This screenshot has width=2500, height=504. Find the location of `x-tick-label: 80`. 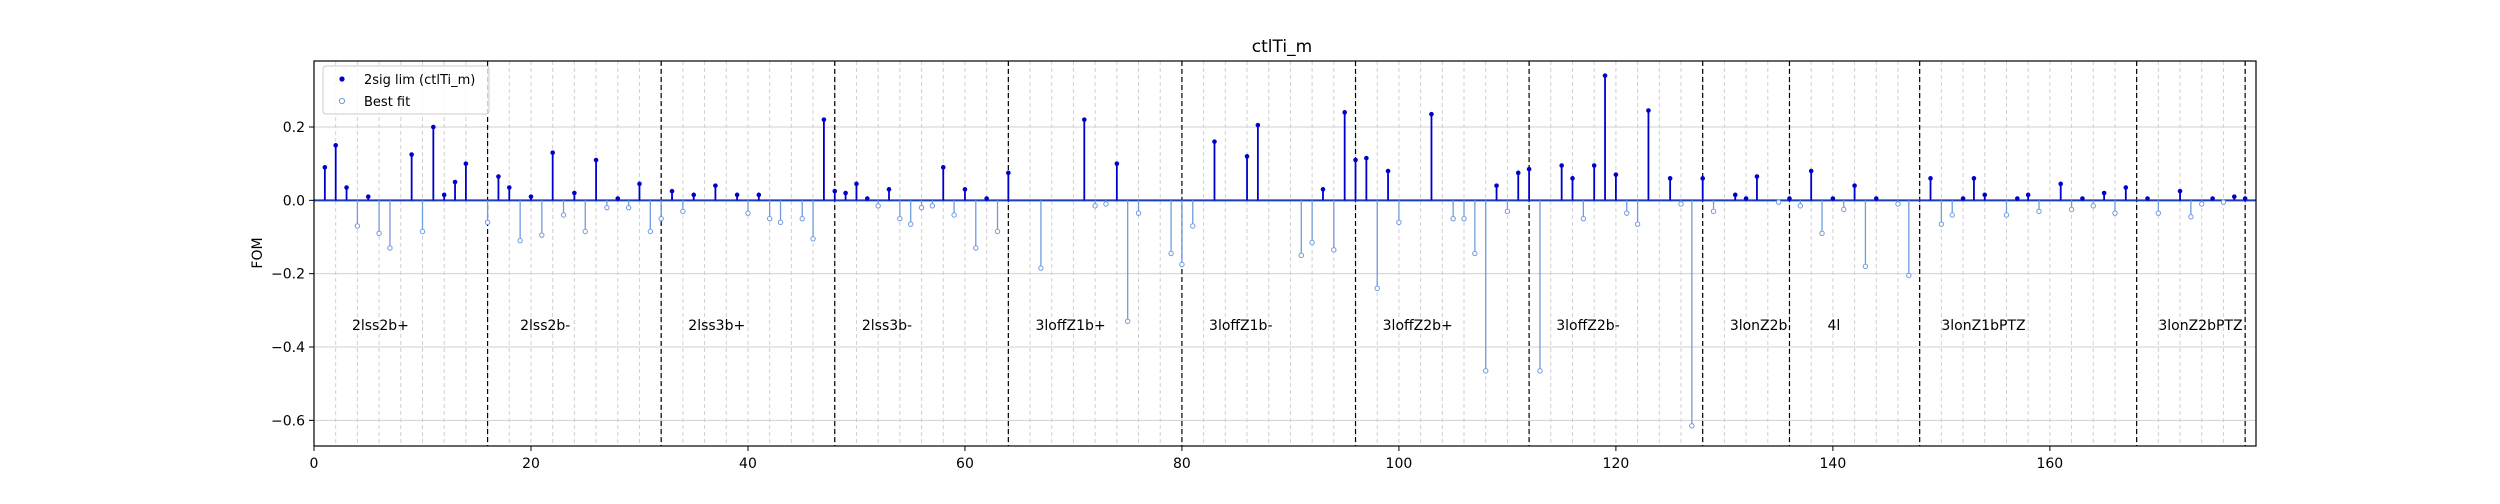

x-tick-label: 80 is located at coordinates (1182, 464).